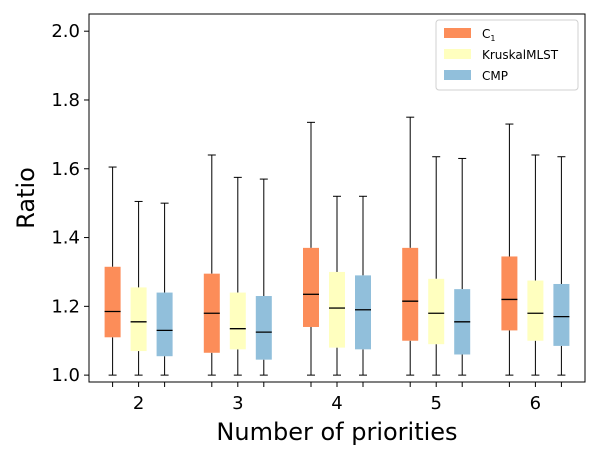 The height and width of the screenshot is (456, 598). I want to click on legend-box, so click(507, 55).